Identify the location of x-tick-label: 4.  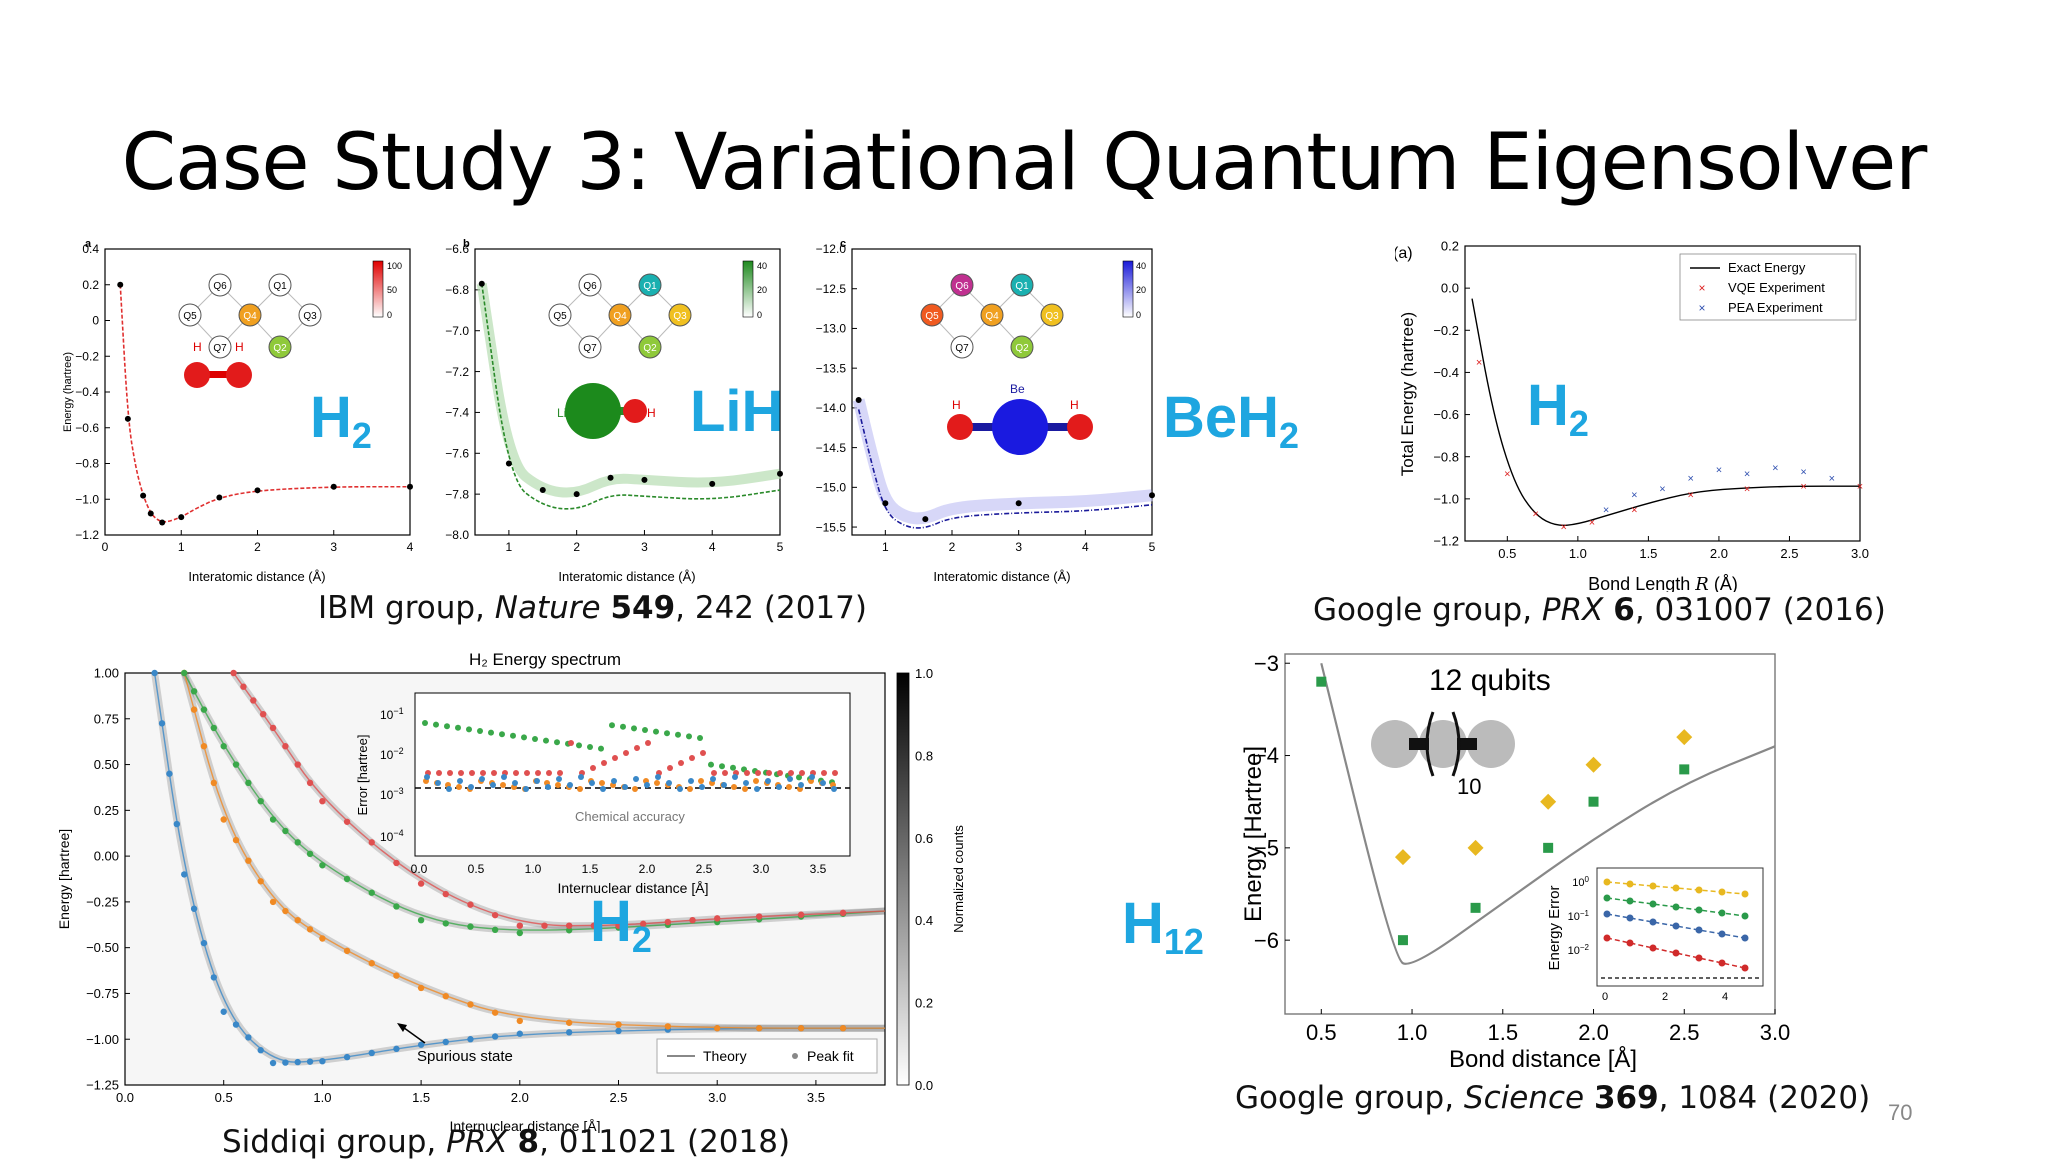
(1085, 547).